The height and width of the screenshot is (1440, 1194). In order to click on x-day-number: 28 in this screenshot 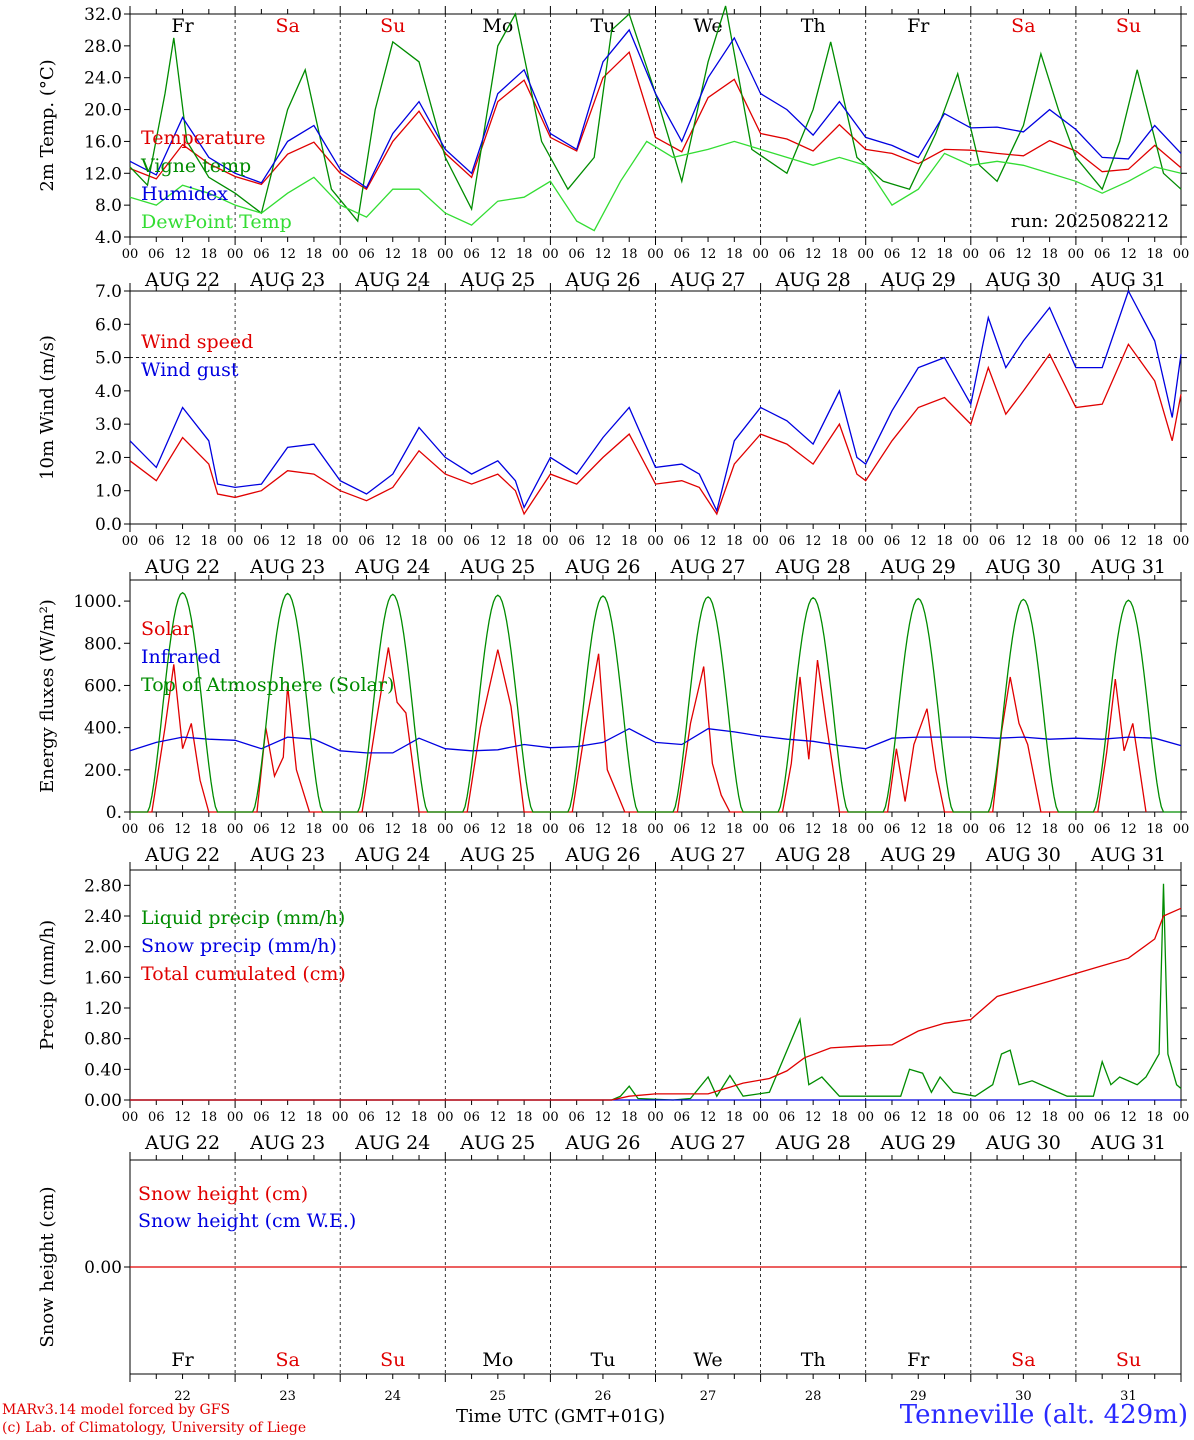, I will do `click(813, 1396)`.